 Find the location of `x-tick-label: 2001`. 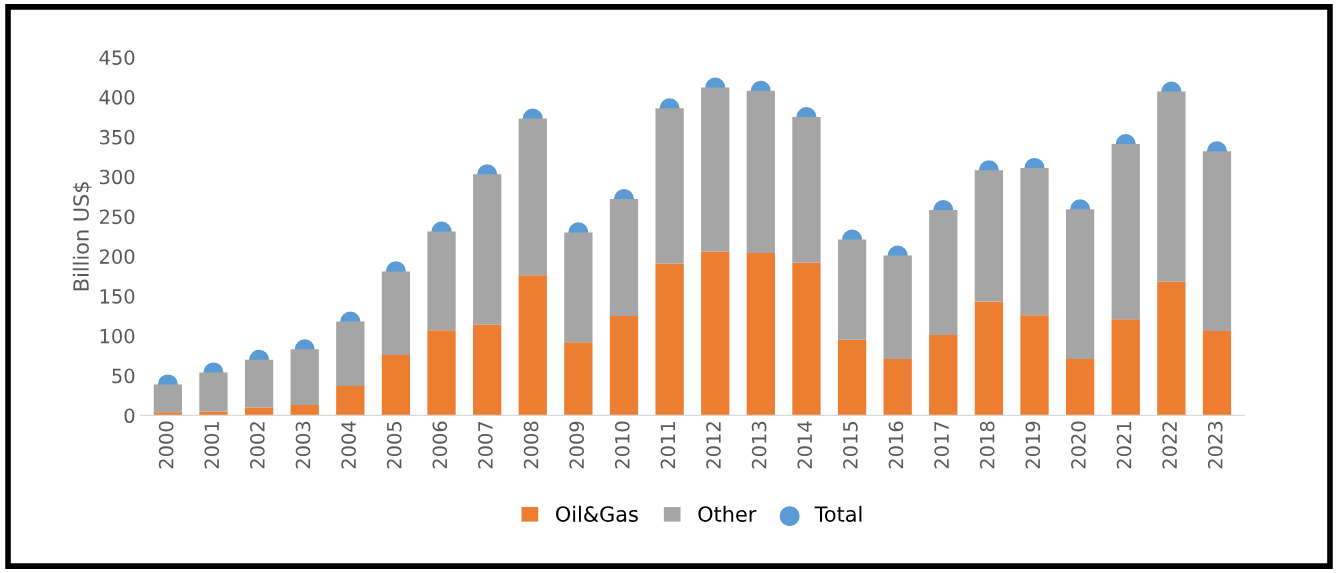

x-tick-label: 2001 is located at coordinates (212, 445).